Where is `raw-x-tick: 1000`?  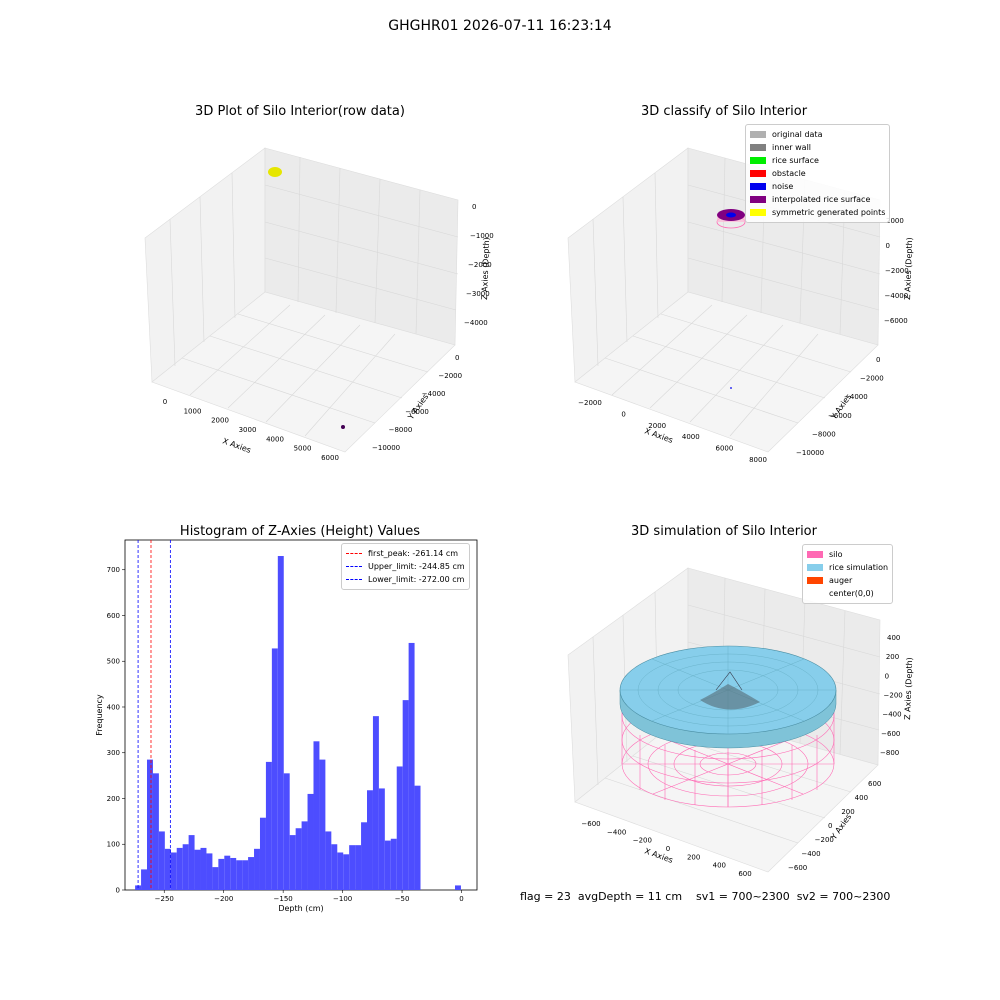 raw-x-tick: 1000 is located at coordinates (193, 411).